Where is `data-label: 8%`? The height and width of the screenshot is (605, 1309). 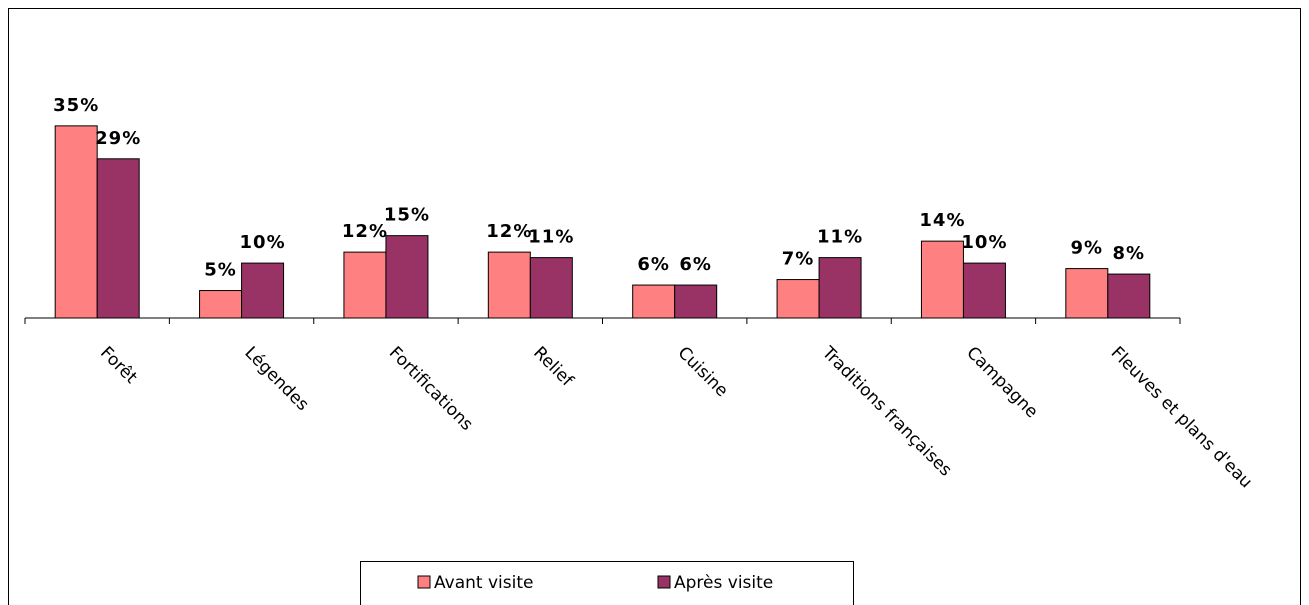 data-label: 8% is located at coordinates (1129, 253).